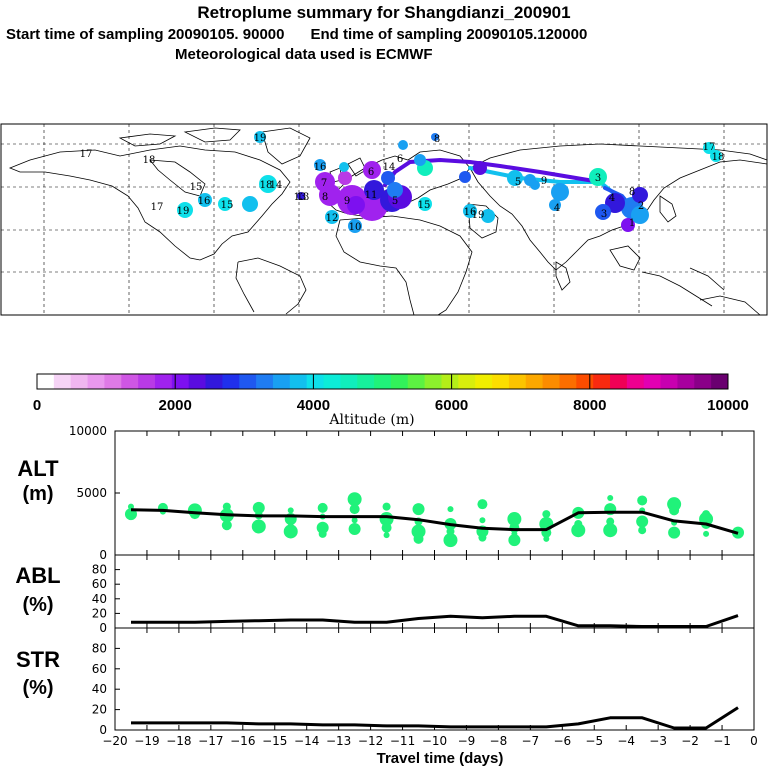 The image size is (768, 768). I want to click on altitude-colorbar: 0 2000 4000 6000 8000 10000 Altitude (m), so click(391, 400).